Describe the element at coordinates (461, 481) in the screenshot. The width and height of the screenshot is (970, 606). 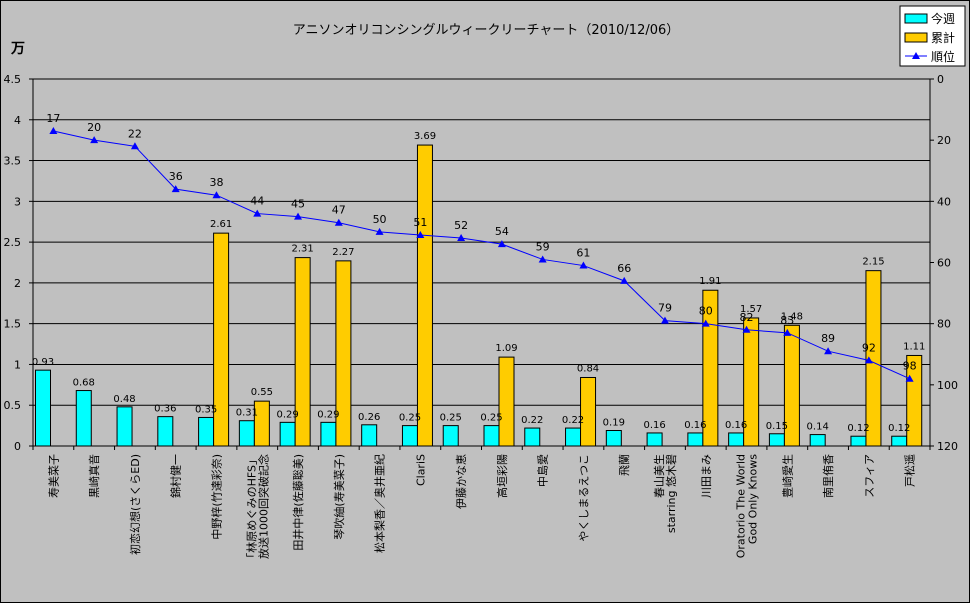
I see `x-category-label: 伊藤かな恵` at that location.